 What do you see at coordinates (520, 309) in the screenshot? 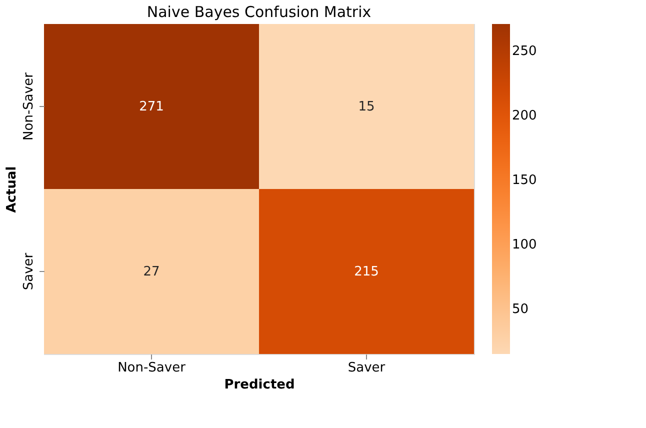
I see `color-bar-label: 50` at bounding box center [520, 309].